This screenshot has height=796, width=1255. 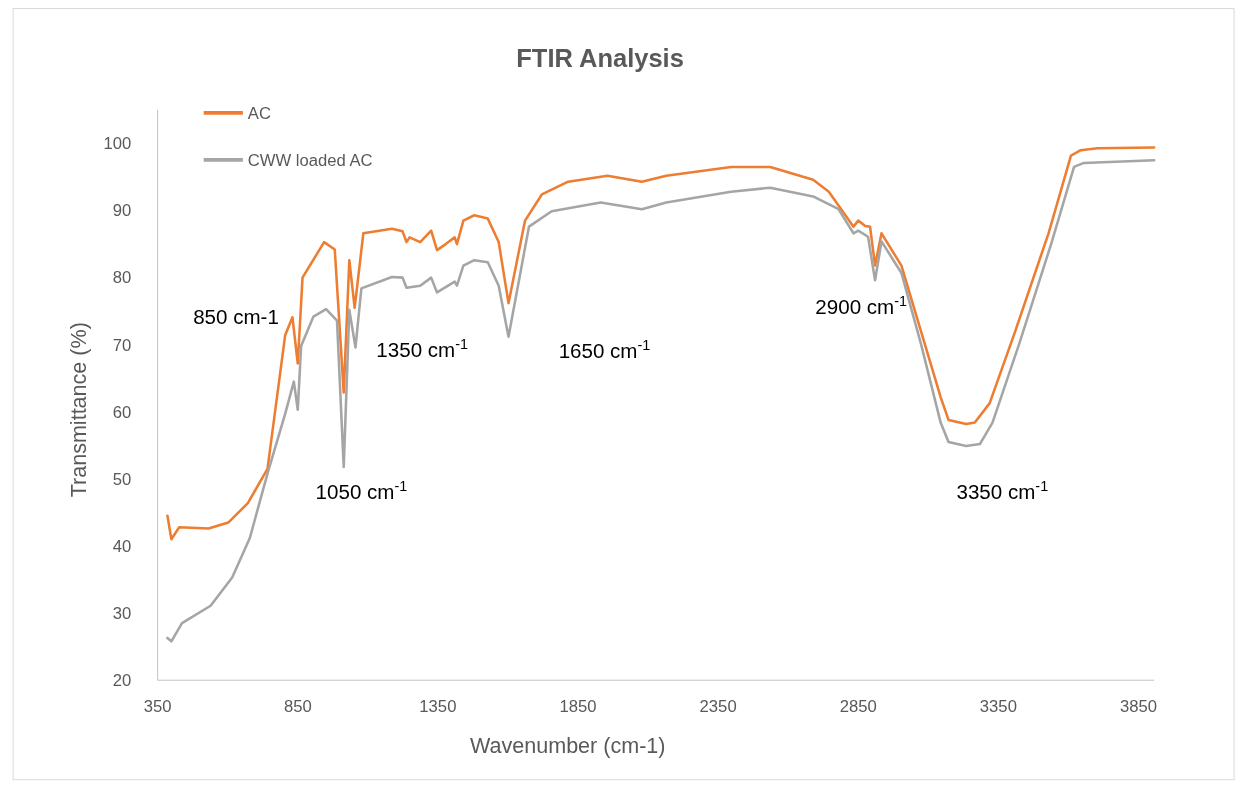 What do you see at coordinates (998, 706) in the screenshot?
I see `x-tick-label: 3350` at bounding box center [998, 706].